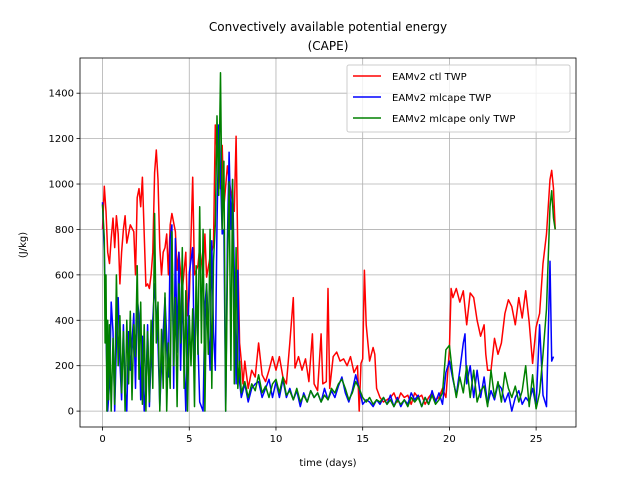 The image size is (640, 480). Describe the element at coordinates (102, 439) in the screenshot. I see `x-tick-label: 0` at that location.